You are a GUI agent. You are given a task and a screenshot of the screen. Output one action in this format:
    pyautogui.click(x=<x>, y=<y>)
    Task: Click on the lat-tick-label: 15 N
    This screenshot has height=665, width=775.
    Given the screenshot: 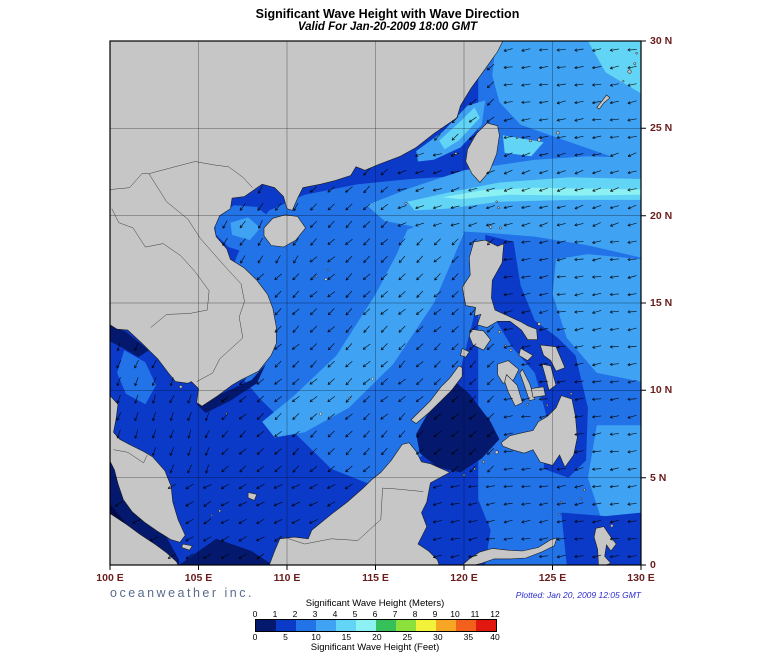 What is the action you would take?
    pyautogui.click(x=661, y=303)
    